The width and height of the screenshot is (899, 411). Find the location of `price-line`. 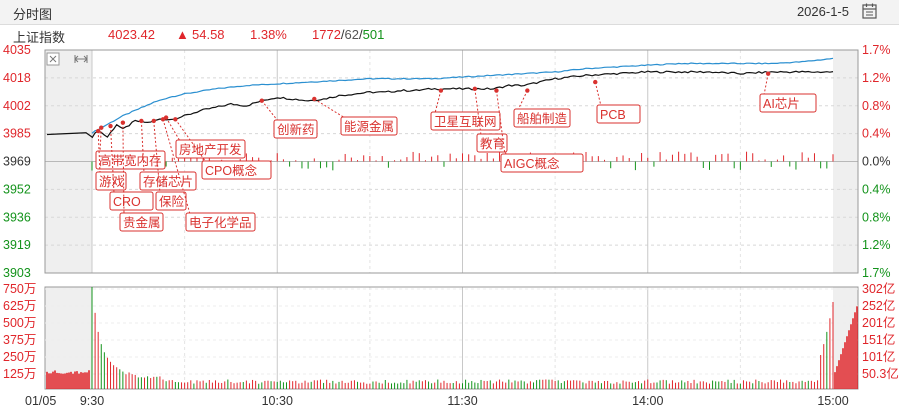

price-line is located at coordinates (462, 104).